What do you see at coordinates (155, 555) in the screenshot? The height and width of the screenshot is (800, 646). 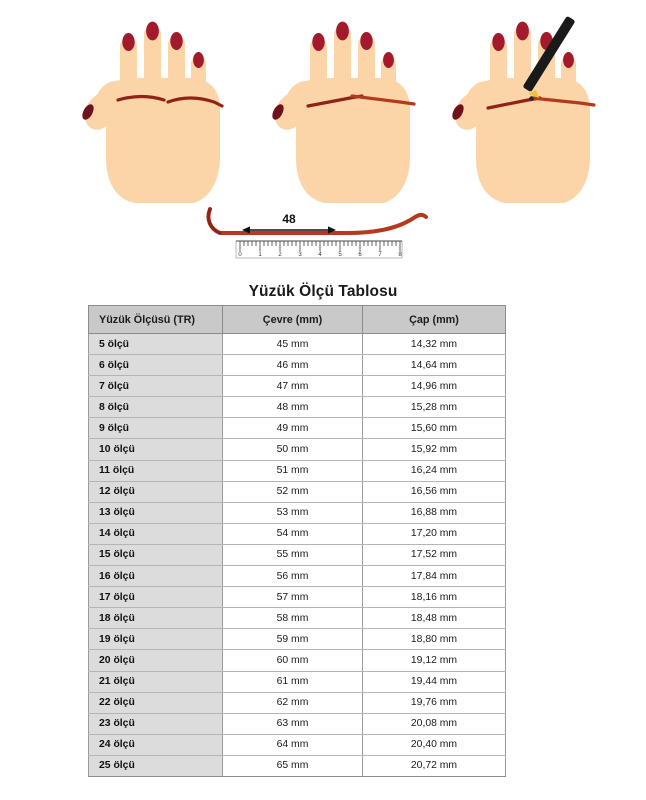 I see `cell-ring-size: 15 ölçü` at bounding box center [155, 555].